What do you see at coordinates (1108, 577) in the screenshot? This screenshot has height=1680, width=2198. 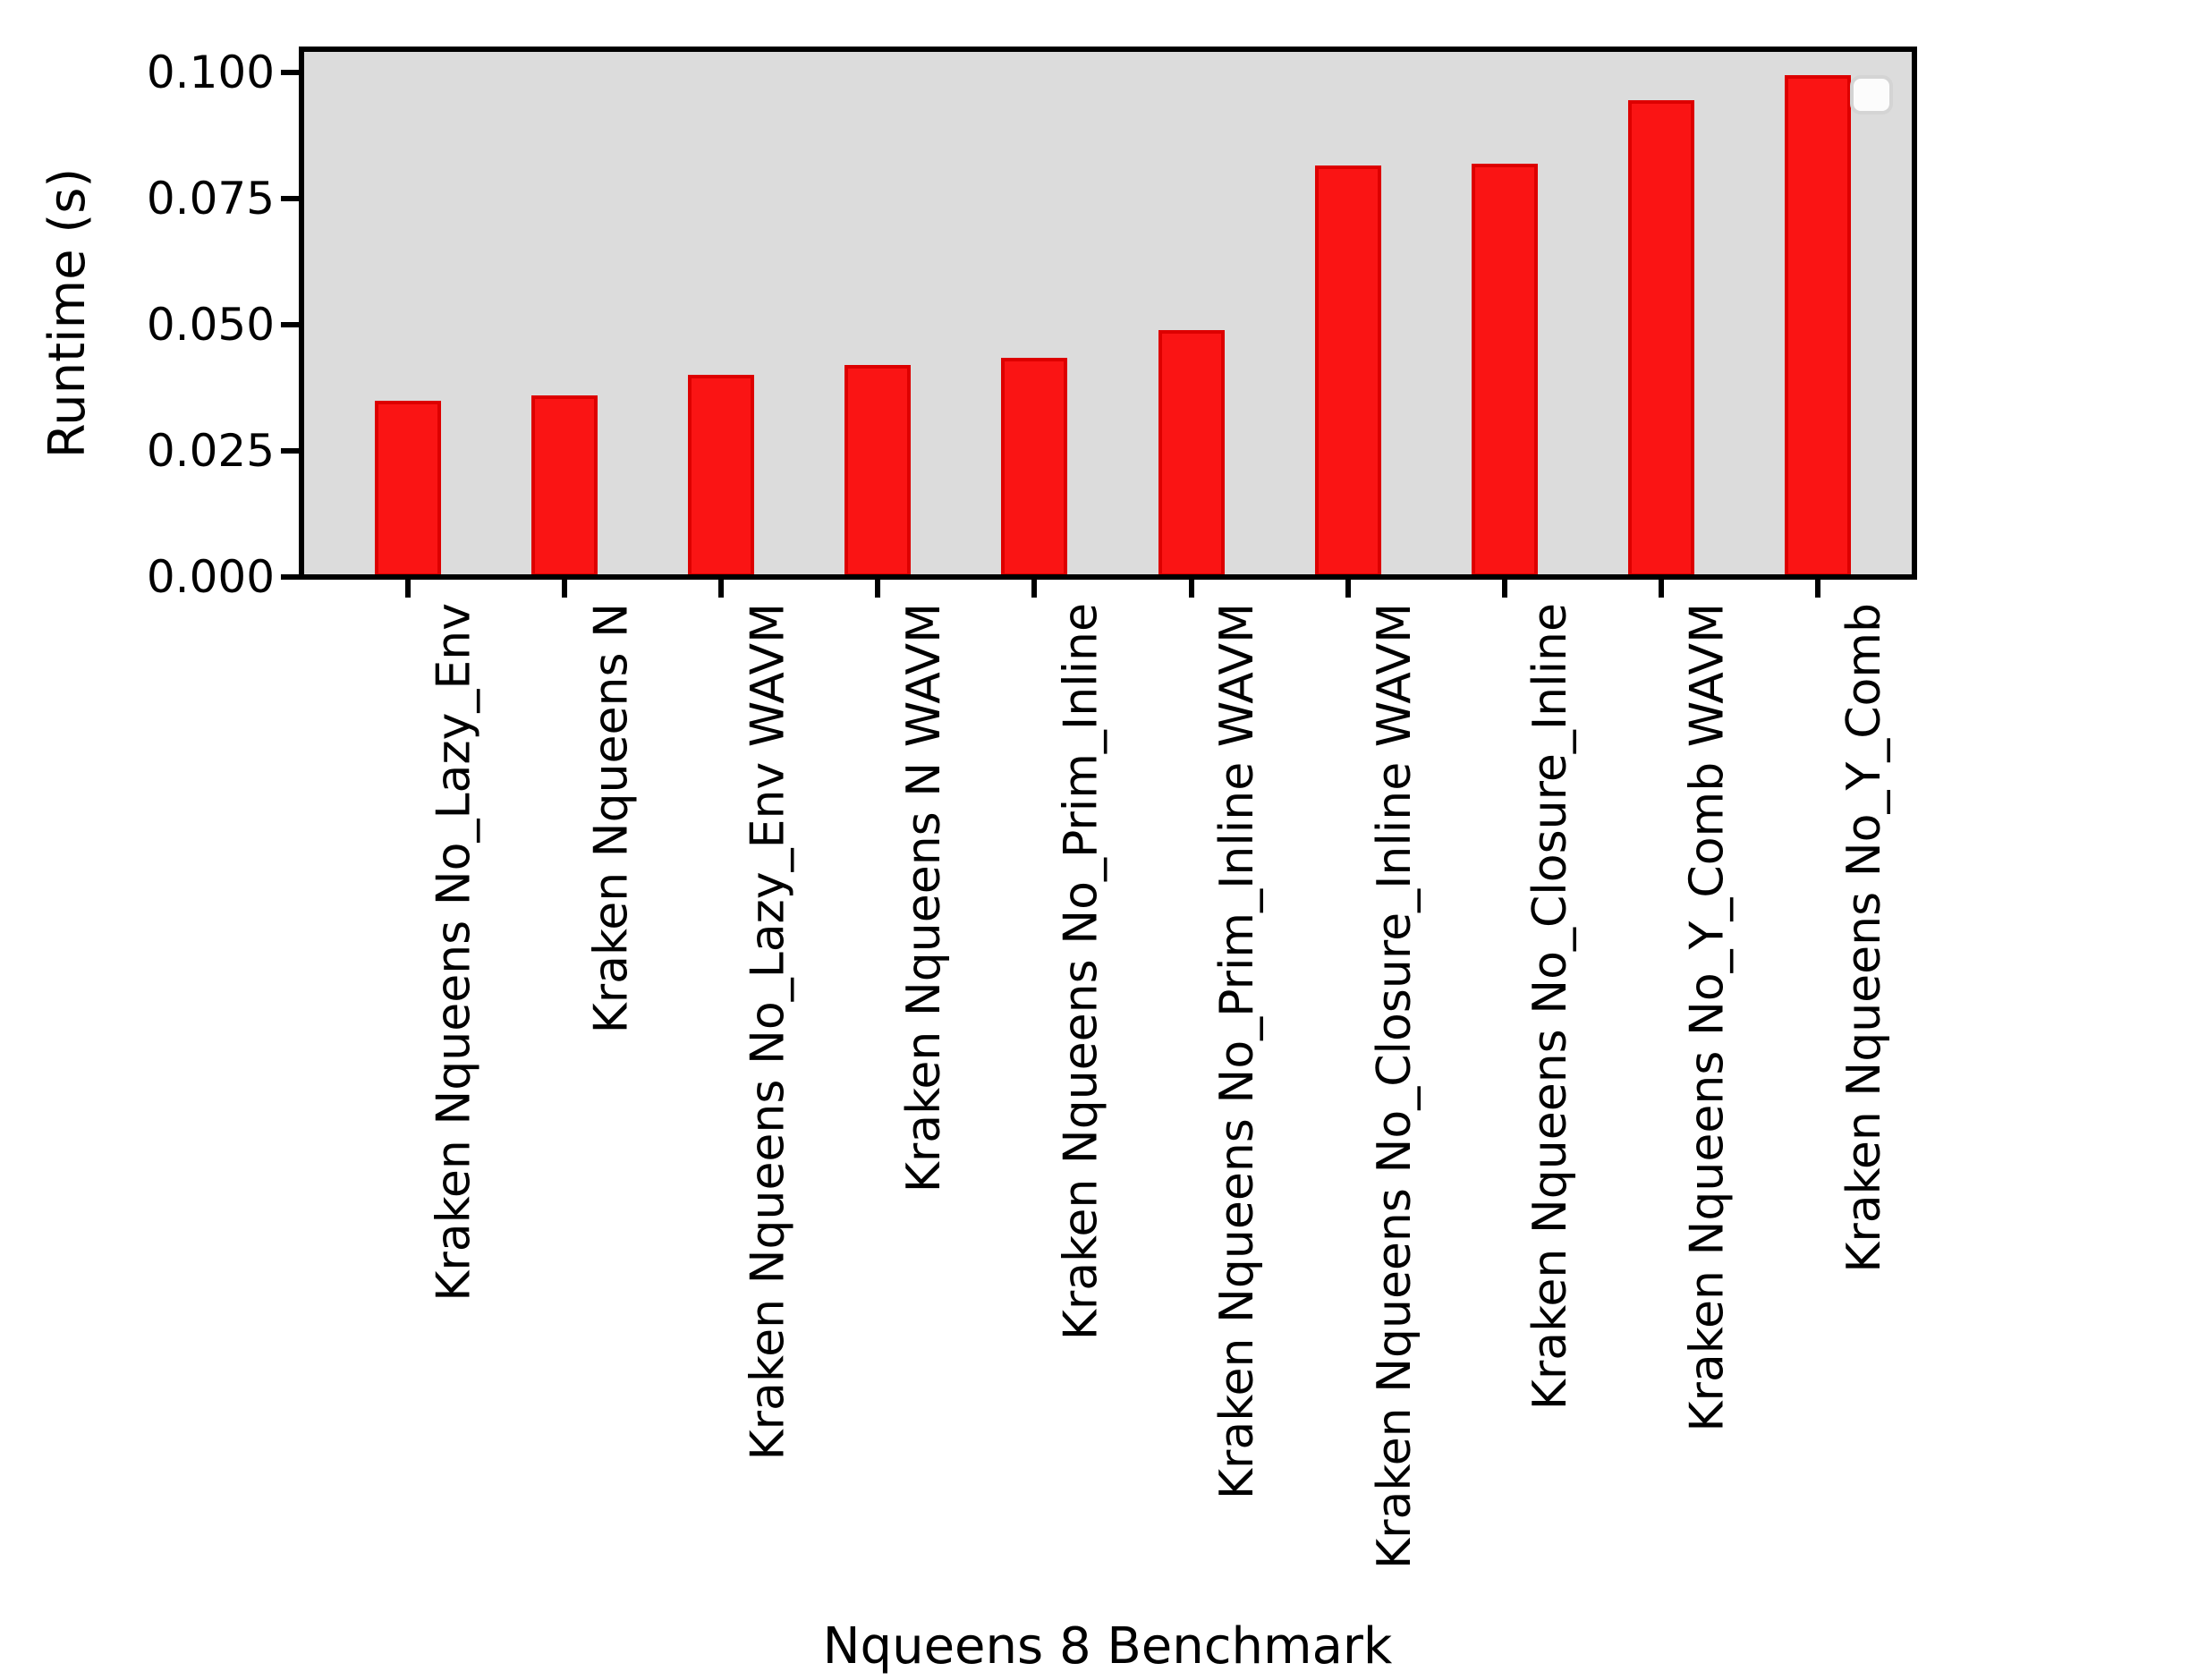 I see `axis-spine-bottom` at bounding box center [1108, 577].